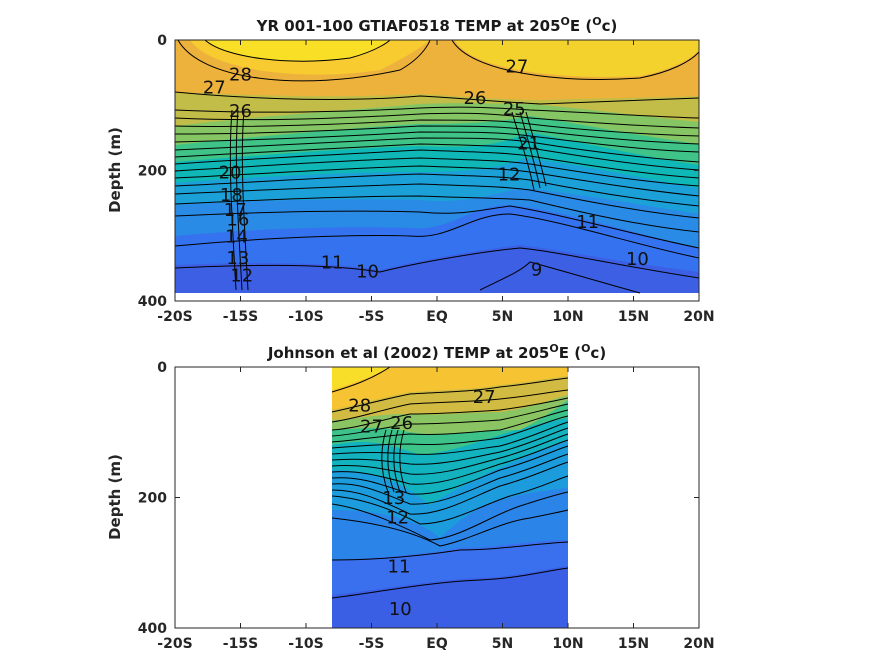 The width and height of the screenshot is (875, 656). Describe the element at coordinates (565, 21) in the screenshot. I see `top-title-degree: O` at that location.